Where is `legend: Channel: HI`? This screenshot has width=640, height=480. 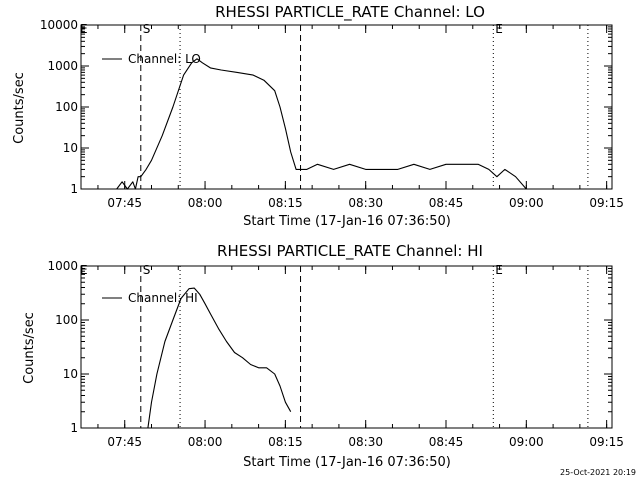 legend: Channel: HI is located at coordinates (150, 298).